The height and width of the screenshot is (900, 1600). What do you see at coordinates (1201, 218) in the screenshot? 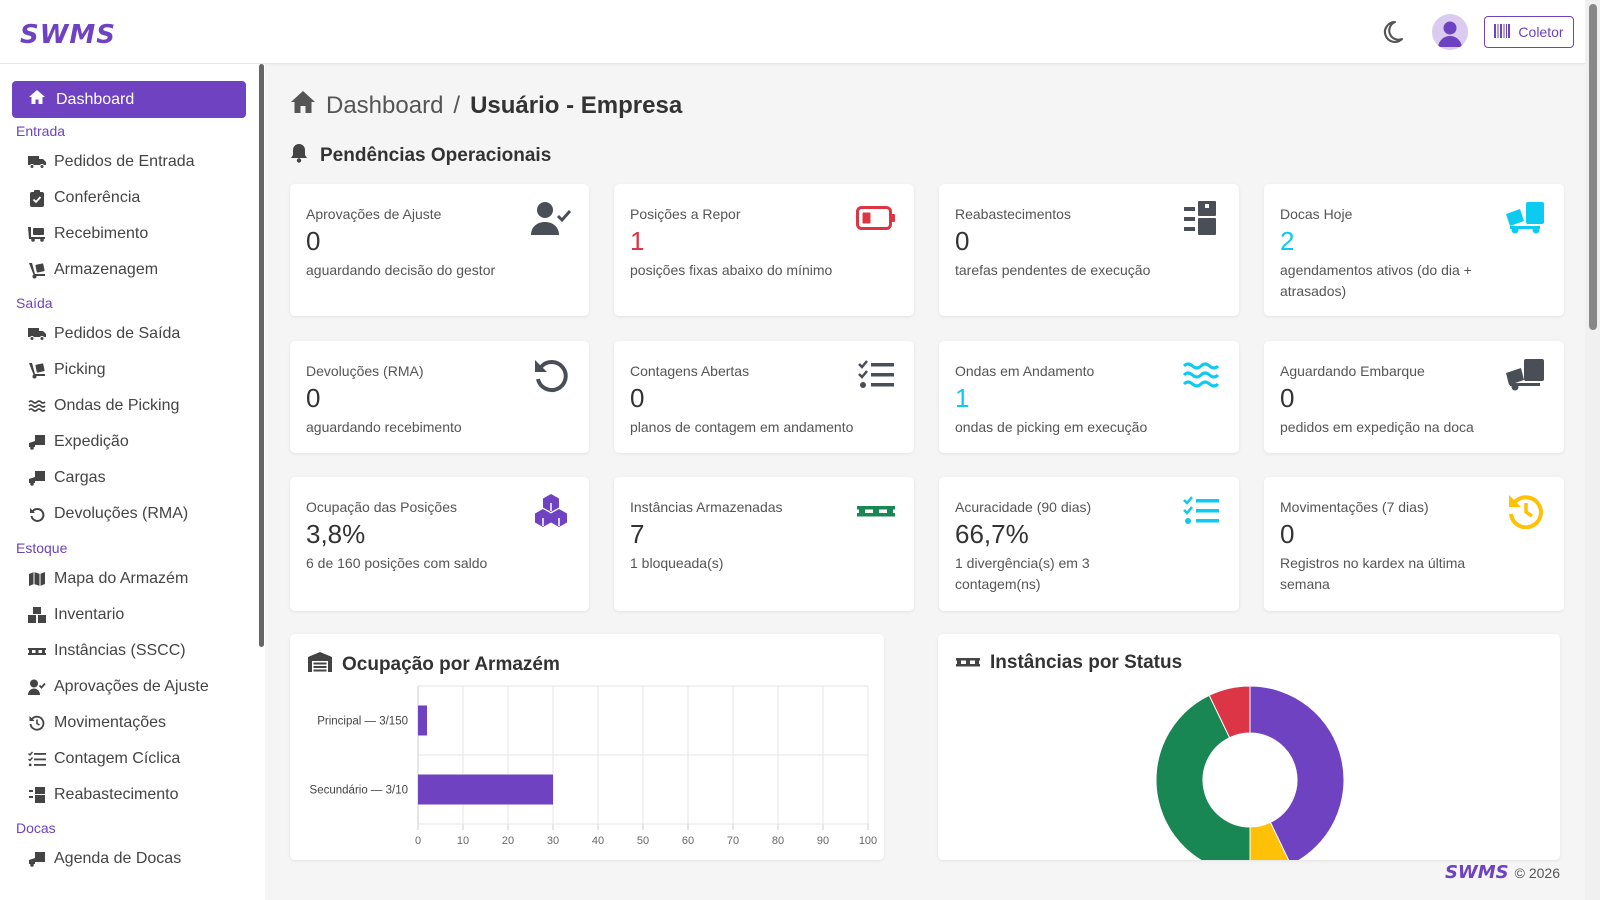
I see `dolly-boxes-icon` at bounding box center [1201, 218].